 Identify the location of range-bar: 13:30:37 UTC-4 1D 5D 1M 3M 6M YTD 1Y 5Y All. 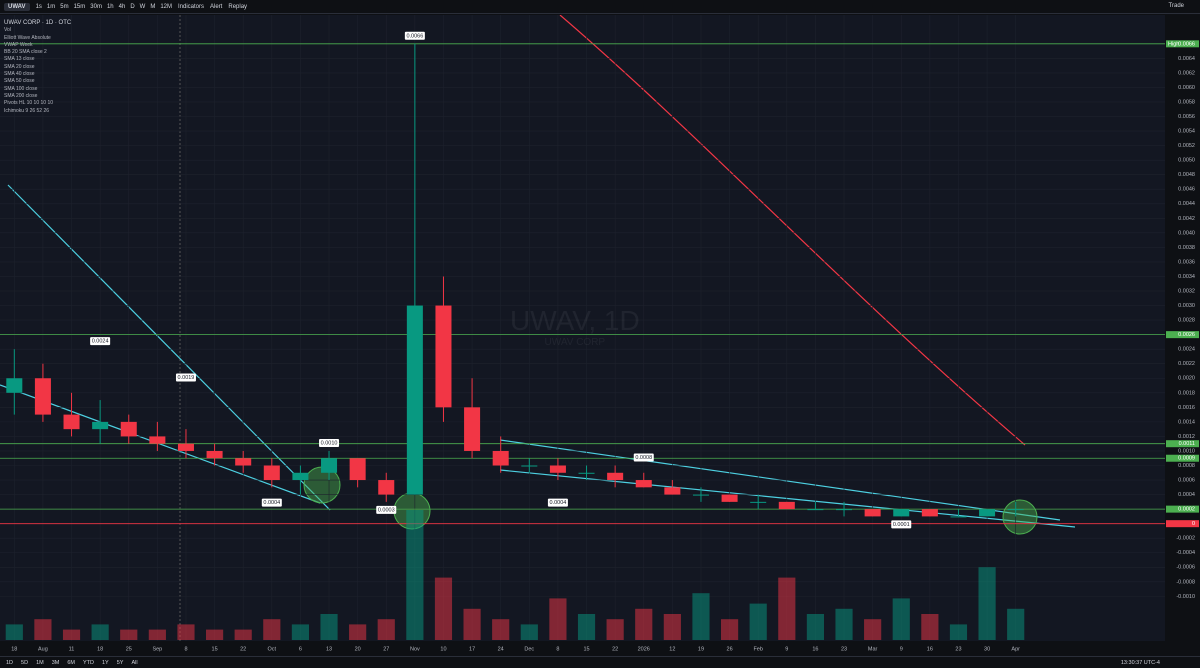
(600, 662).